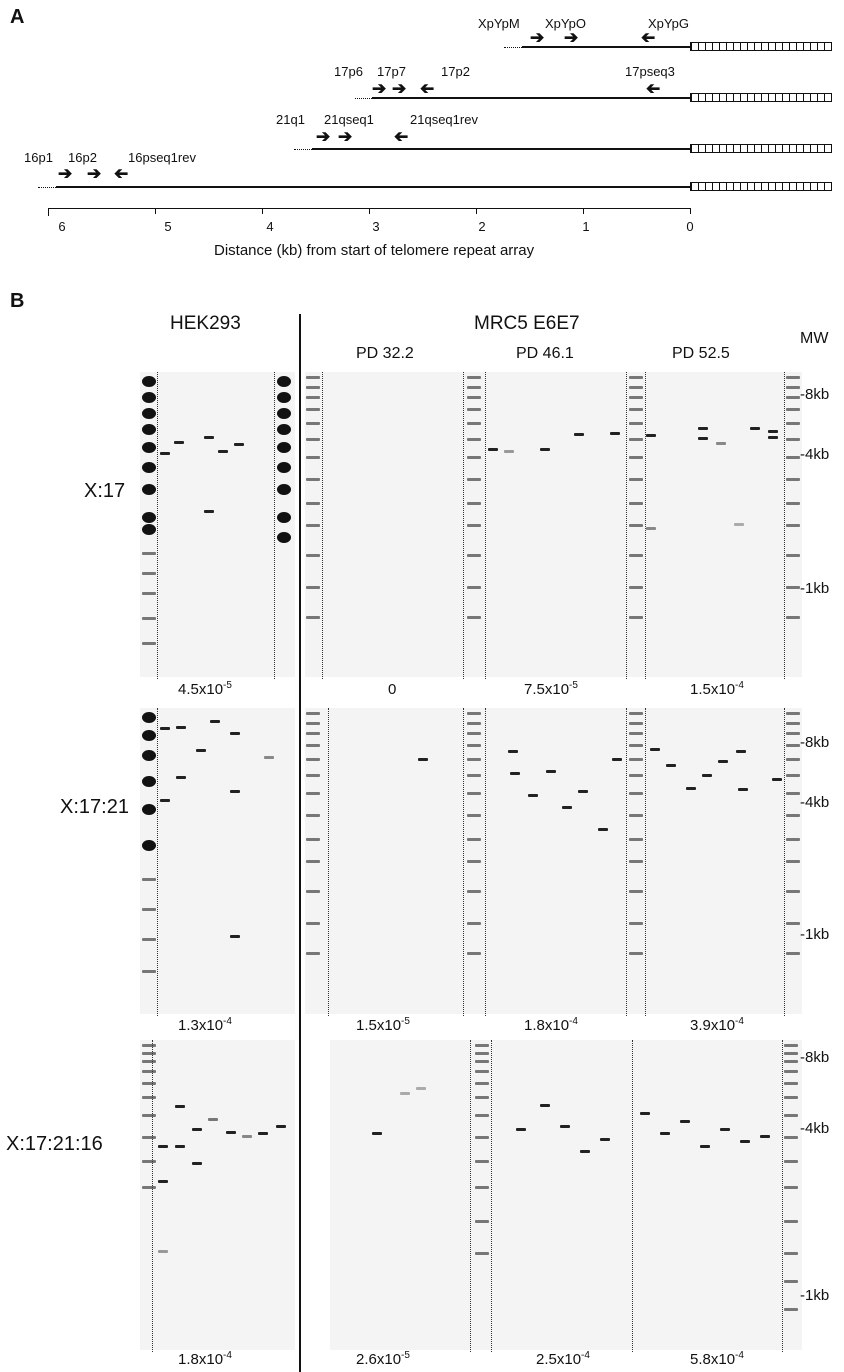 The width and height of the screenshot is (844, 1372). Describe the element at coordinates (482, 226) in the screenshot. I see `axis-tick-label: 2` at that location.